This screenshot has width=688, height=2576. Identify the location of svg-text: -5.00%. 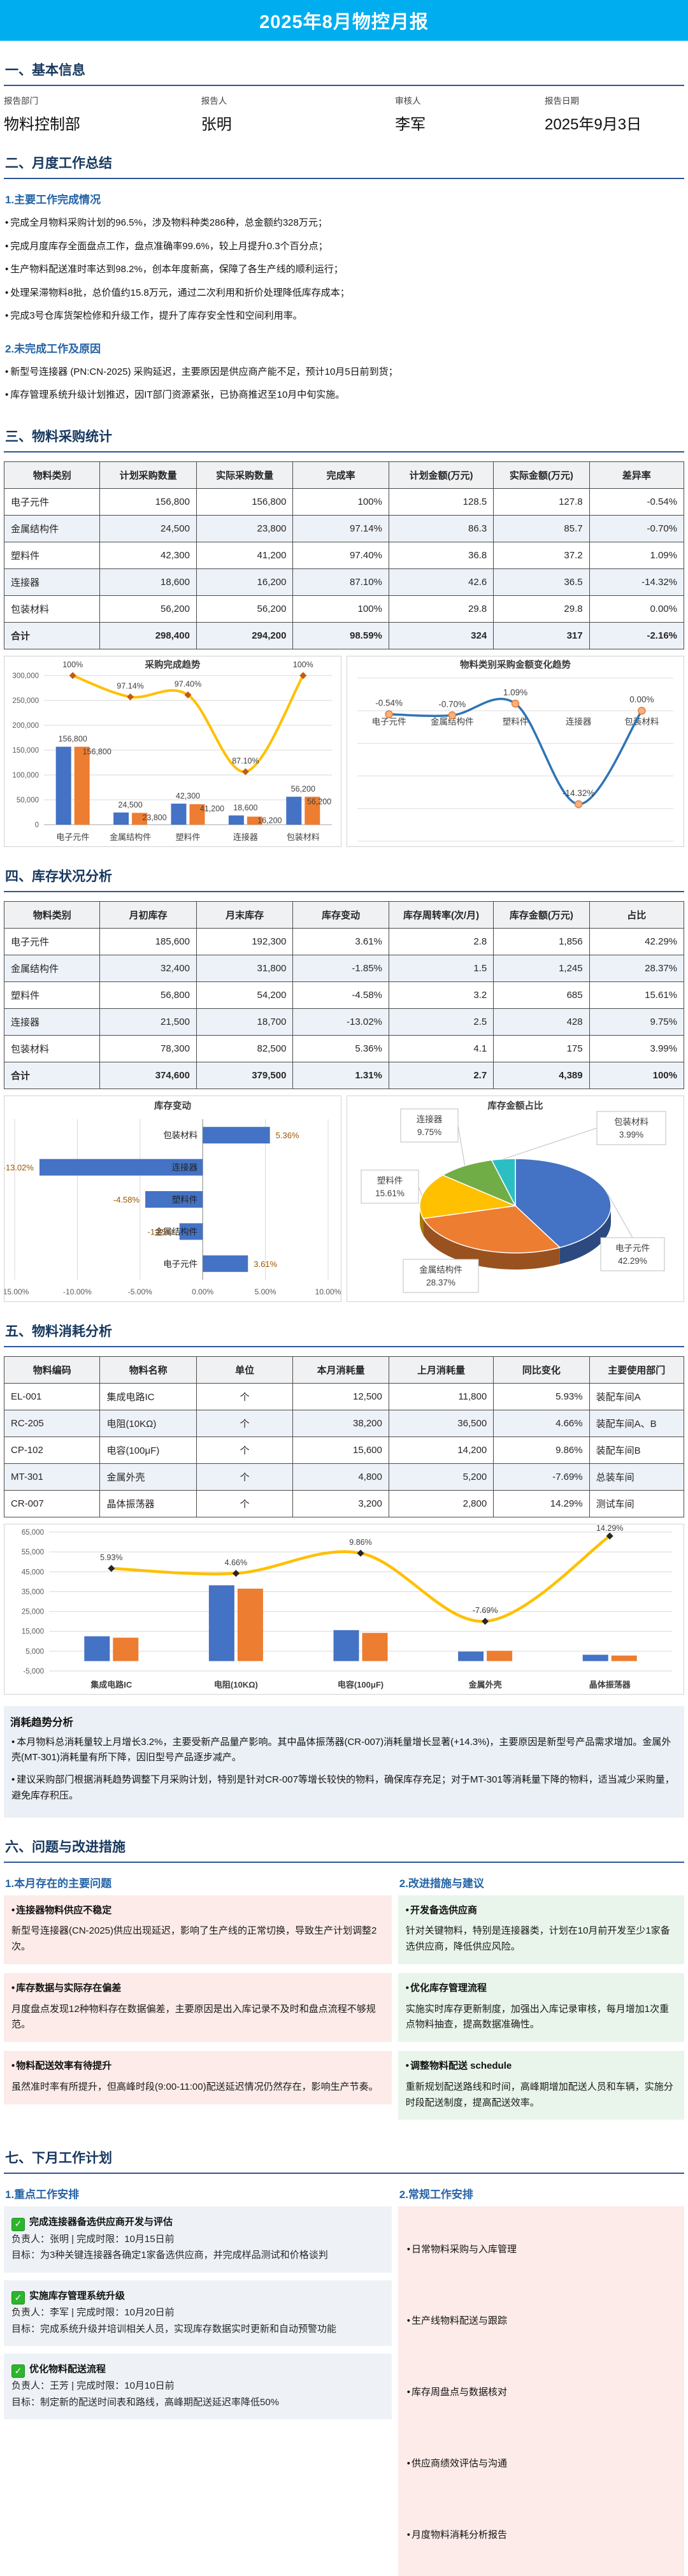
(140, 1291).